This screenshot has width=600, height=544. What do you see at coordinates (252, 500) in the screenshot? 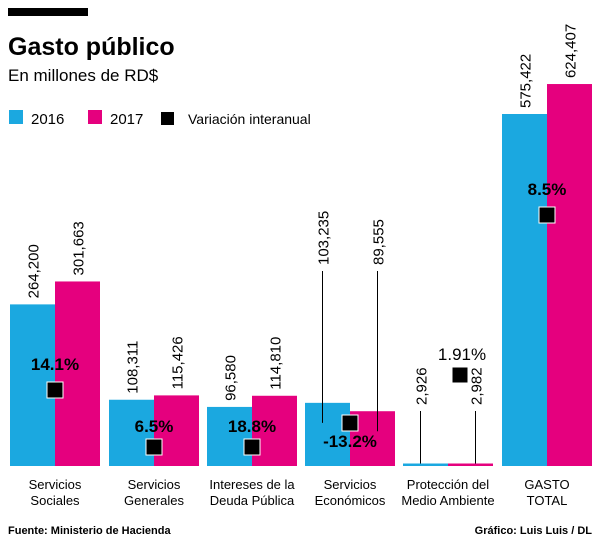
I see `category-label: Deuda Pública` at bounding box center [252, 500].